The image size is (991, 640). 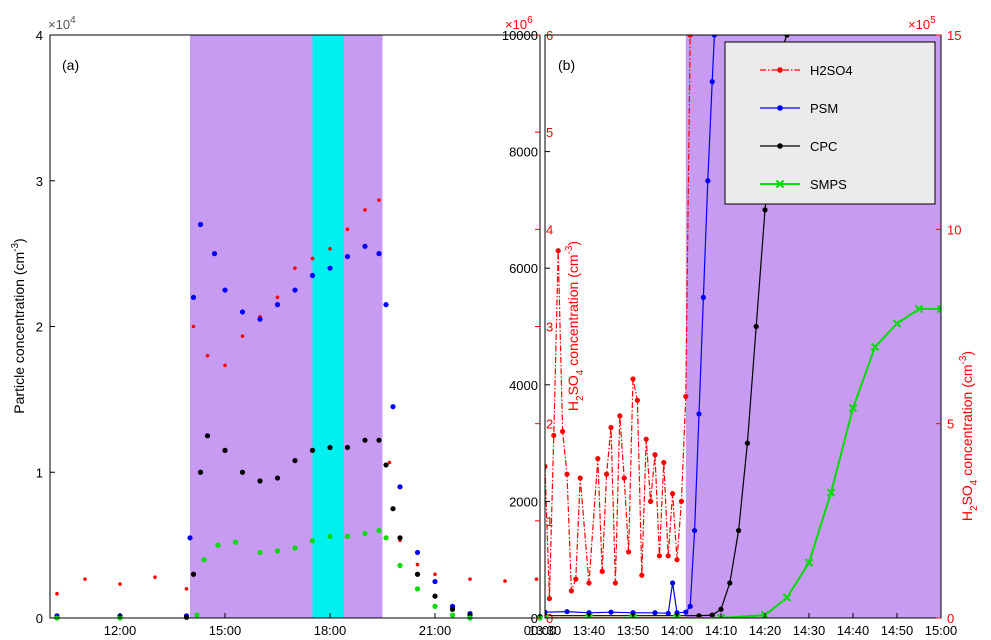 What do you see at coordinates (523, 501) in the screenshot?
I see `y-tick-label-left: 2000` at bounding box center [523, 501].